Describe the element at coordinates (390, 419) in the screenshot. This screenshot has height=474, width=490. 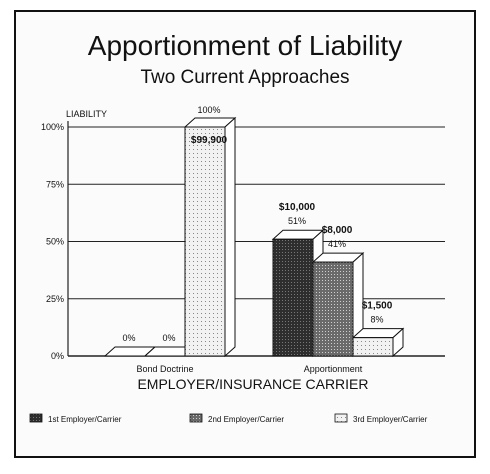
I see `legend-label: 3rd Employer/Carrier` at that location.